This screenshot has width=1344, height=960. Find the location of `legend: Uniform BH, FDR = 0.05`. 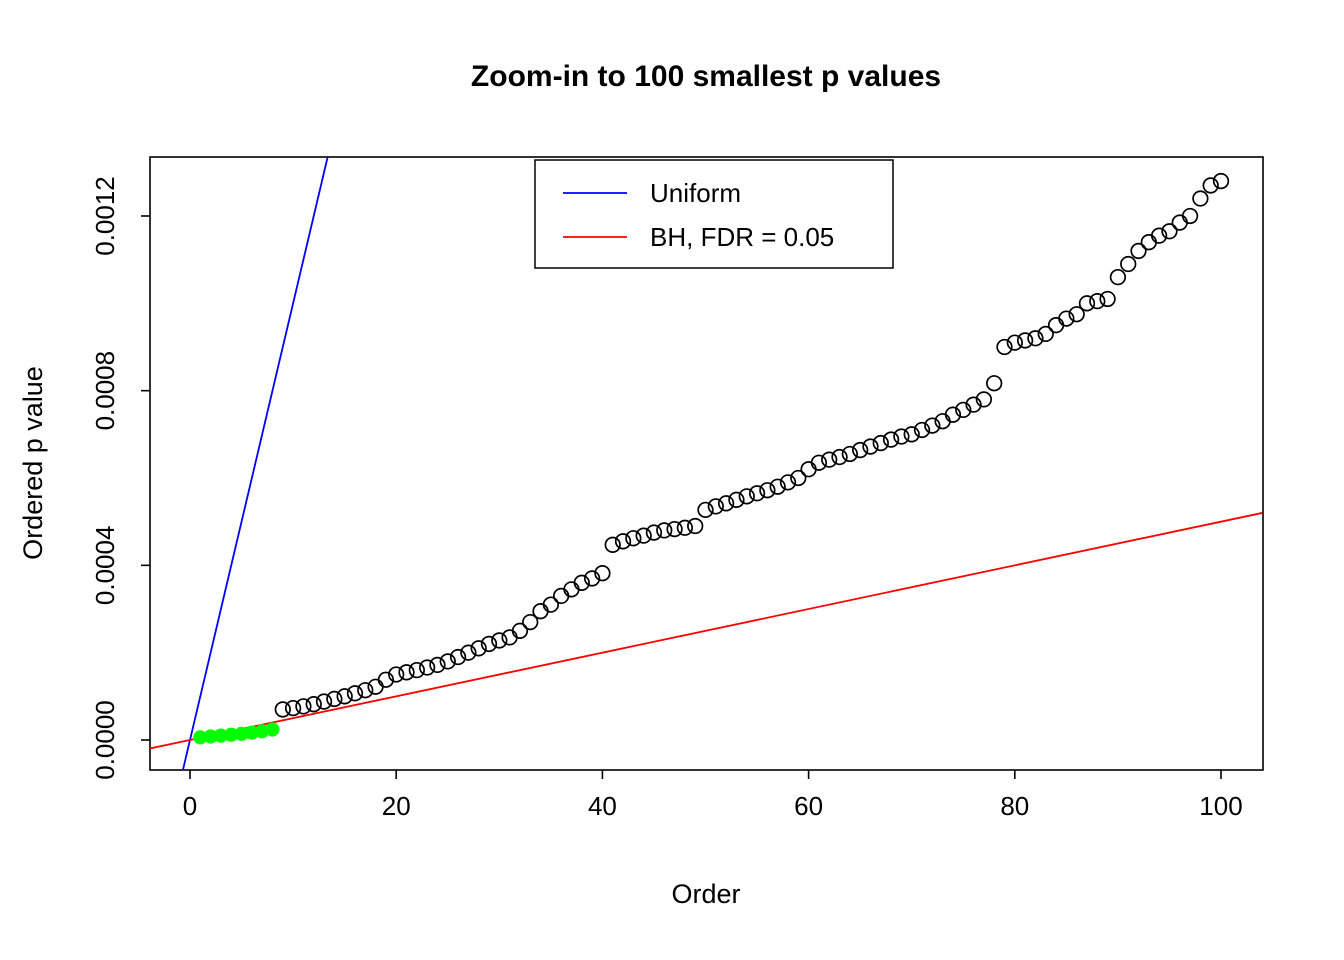

legend: Uniform BH, FDR = 0.05 is located at coordinates (714, 214).